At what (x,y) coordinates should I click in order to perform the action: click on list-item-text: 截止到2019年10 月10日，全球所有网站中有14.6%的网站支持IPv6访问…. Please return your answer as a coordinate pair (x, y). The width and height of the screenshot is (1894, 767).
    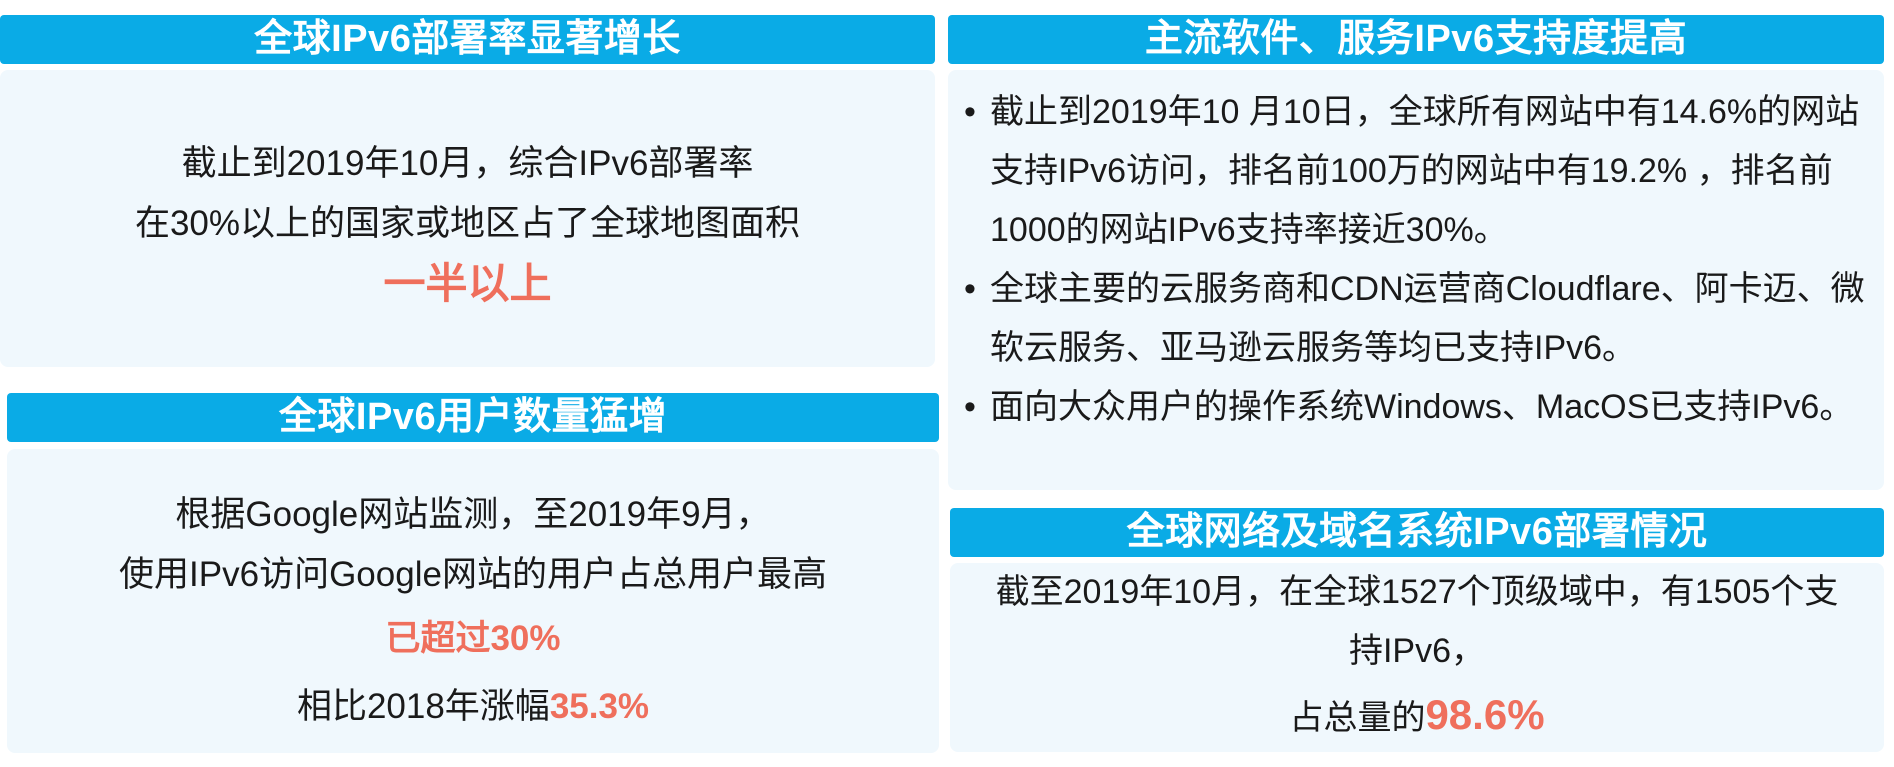
    Looking at the image, I should click on (1425, 171).